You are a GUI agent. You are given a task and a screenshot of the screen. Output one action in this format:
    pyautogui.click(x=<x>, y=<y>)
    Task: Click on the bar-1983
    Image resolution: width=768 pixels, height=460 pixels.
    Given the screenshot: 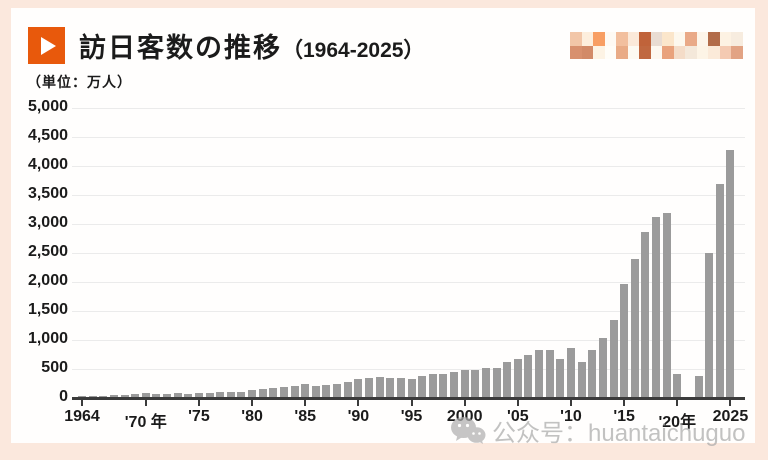 What is the action you would take?
    pyautogui.click(x=283, y=392)
    